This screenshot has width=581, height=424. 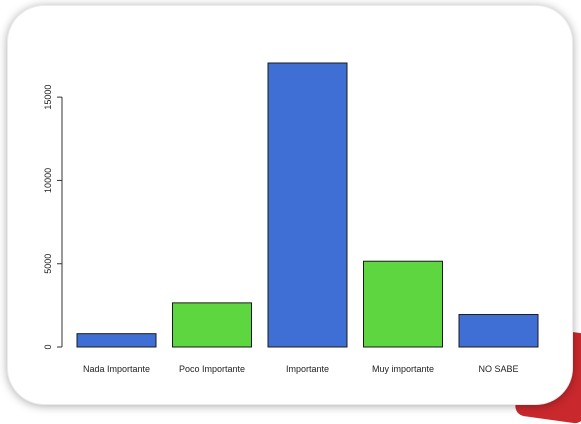 What do you see at coordinates (403, 369) in the screenshot?
I see `x-tick-label: Muy importante` at bounding box center [403, 369].